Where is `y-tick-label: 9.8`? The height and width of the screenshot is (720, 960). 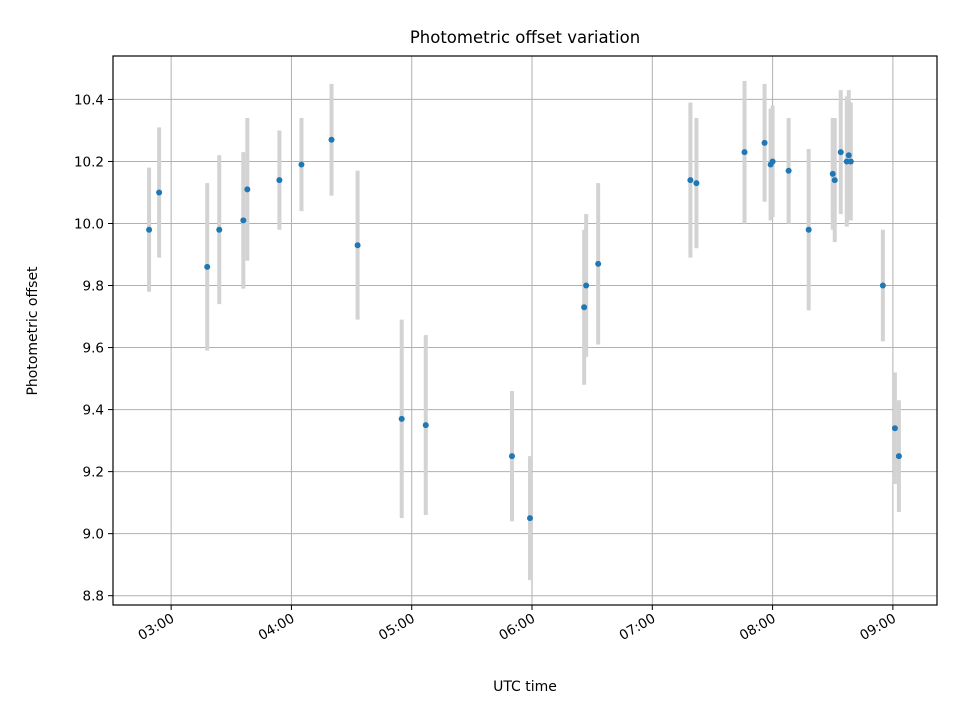
y-tick-label: 9.8 is located at coordinates (93, 287).